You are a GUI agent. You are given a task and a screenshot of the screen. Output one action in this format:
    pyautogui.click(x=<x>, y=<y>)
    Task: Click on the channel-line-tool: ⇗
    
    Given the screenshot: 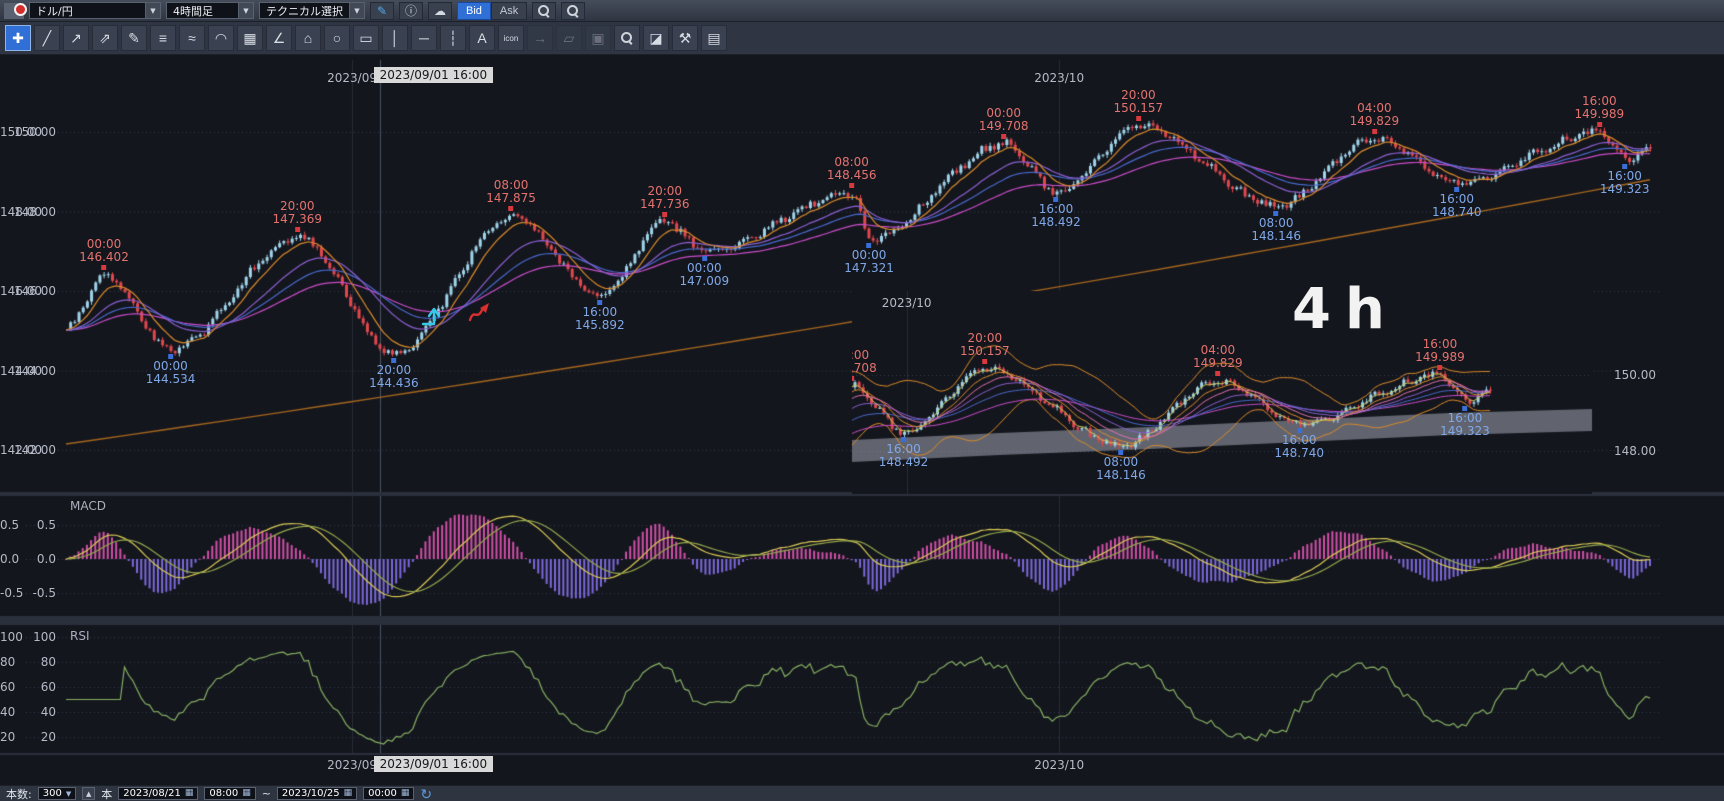 What is the action you would take?
    pyautogui.click(x=105, y=38)
    